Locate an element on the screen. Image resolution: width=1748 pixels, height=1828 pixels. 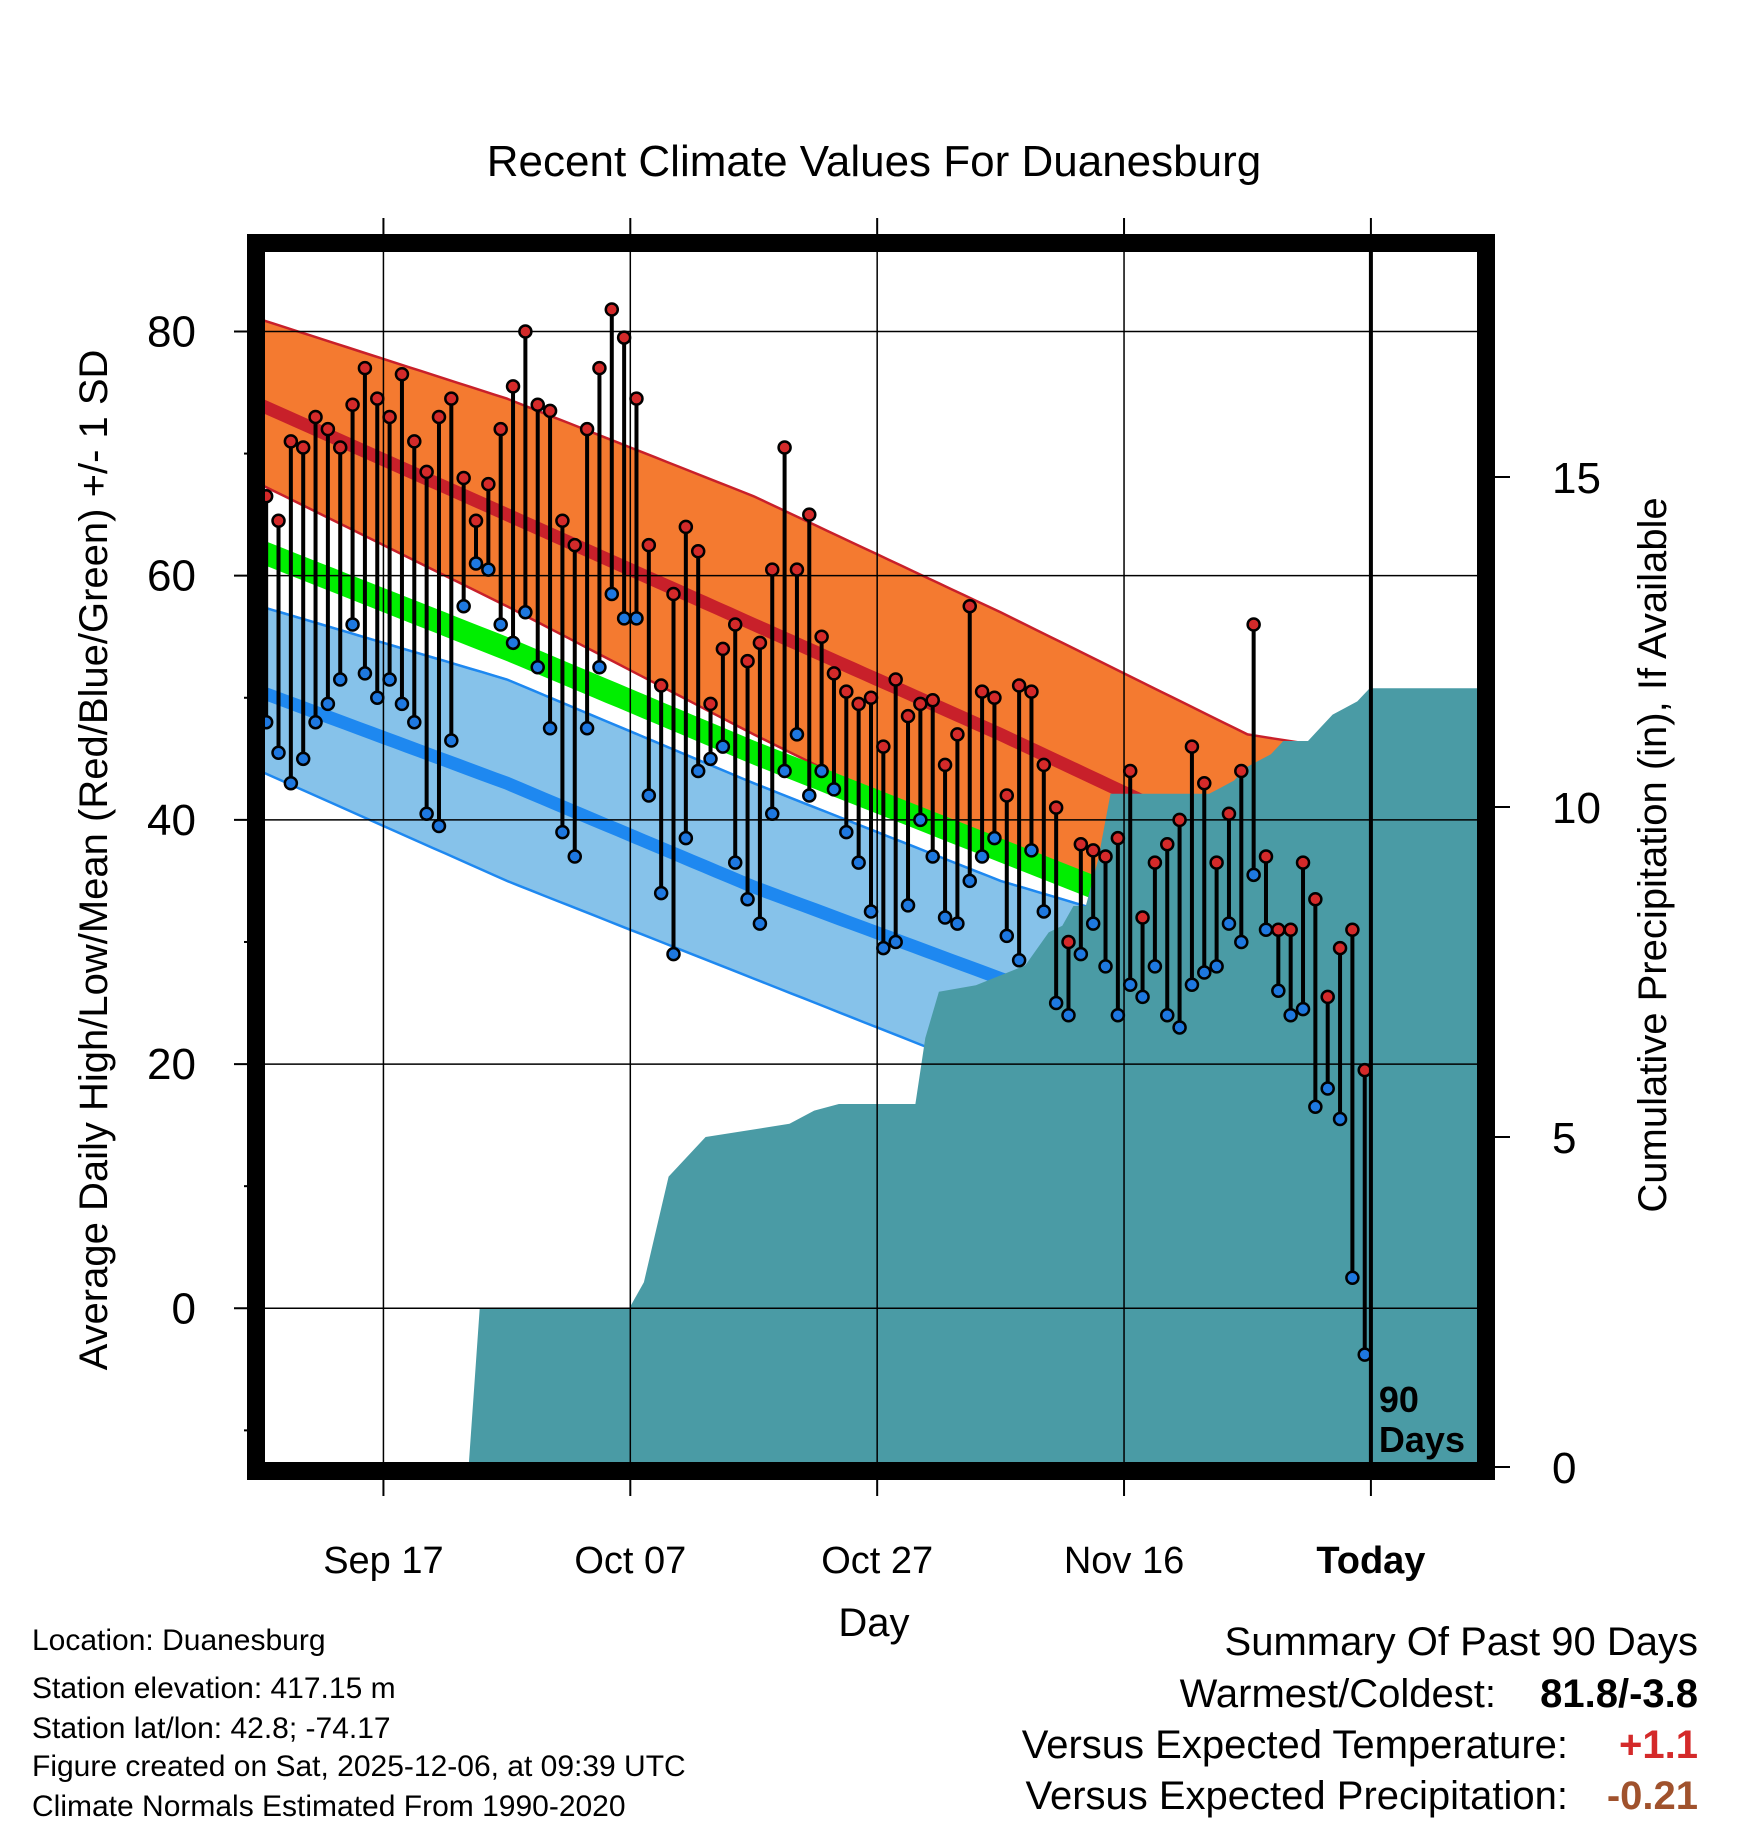
summary-temp-label: Versus Expected Temperature: is located at coordinates (1294, 1745).